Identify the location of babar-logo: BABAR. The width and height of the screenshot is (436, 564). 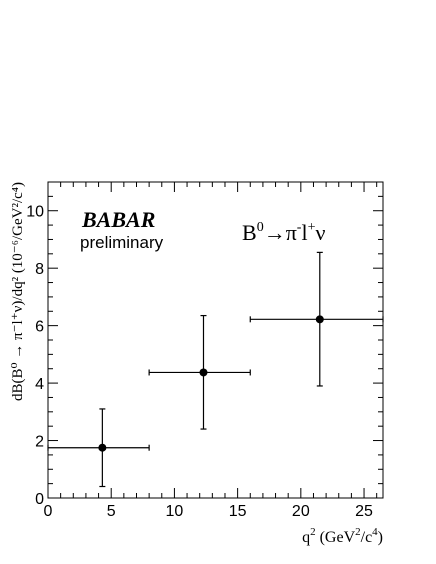
(118, 219).